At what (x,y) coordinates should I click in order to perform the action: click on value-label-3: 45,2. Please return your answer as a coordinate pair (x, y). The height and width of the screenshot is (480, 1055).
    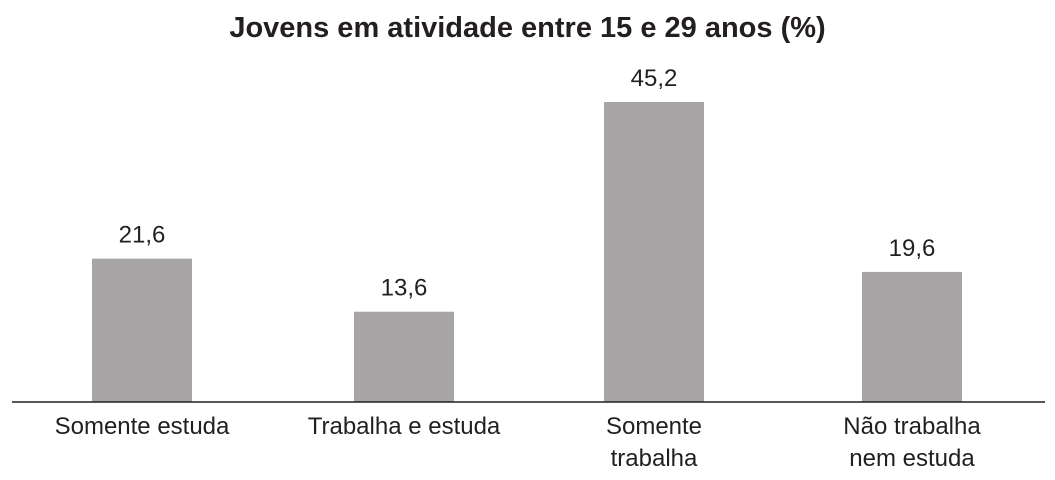
    Looking at the image, I should click on (654, 78).